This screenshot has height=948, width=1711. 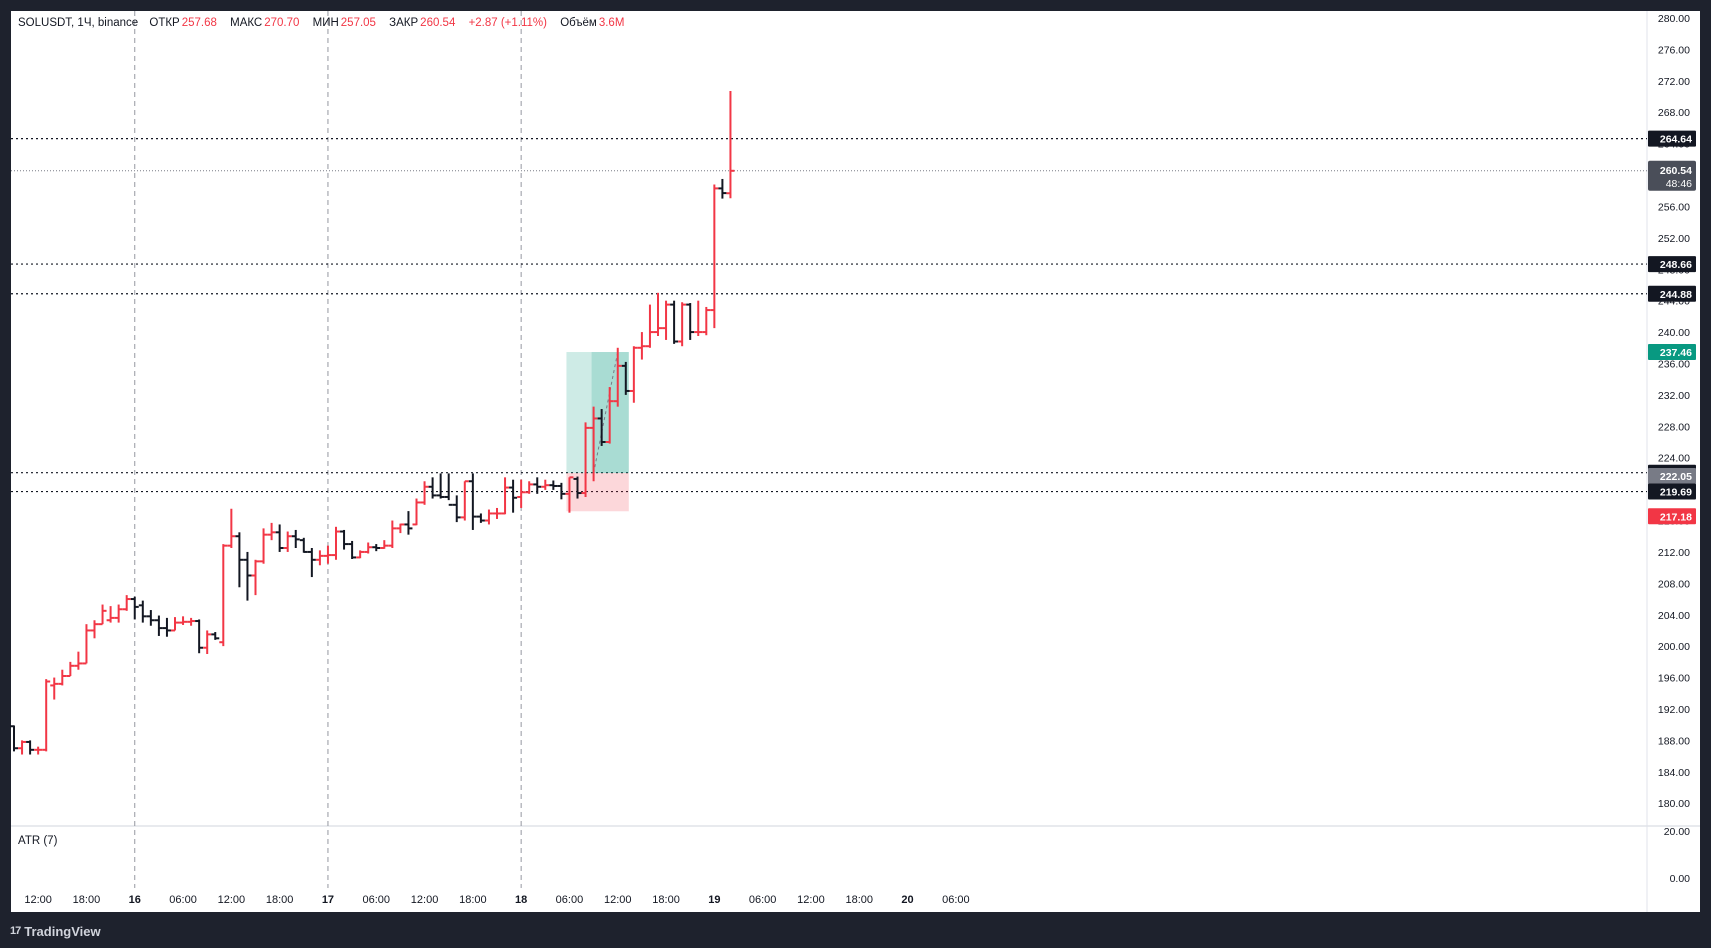 What do you see at coordinates (1676, 171) in the screenshot?
I see `current-price-label: 260.54` at bounding box center [1676, 171].